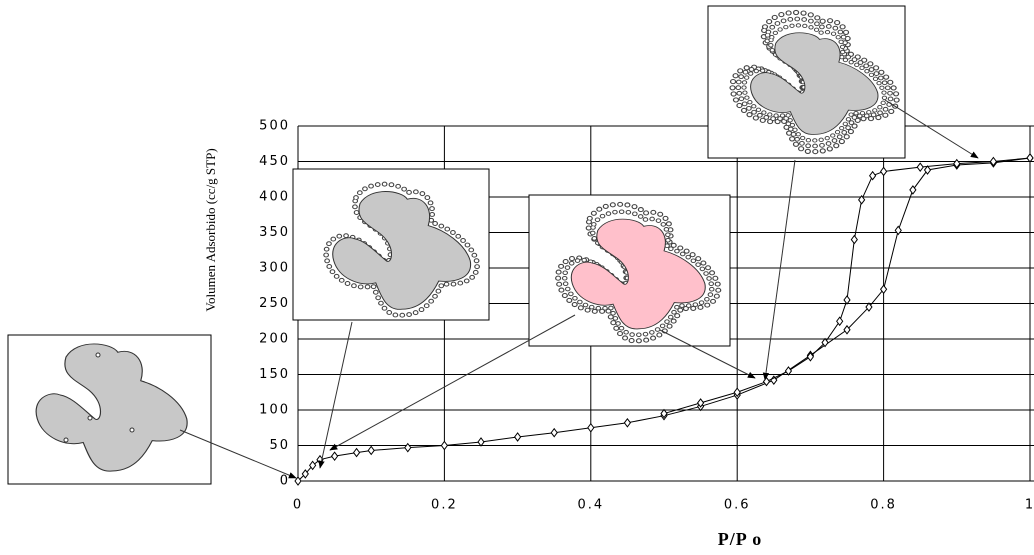 This screenshot has height=555, width=1034. What do you see at coordinates (391, 318) in the screenshot?
I see `inset-pore-monolayer` at bounding box center [391, 318].